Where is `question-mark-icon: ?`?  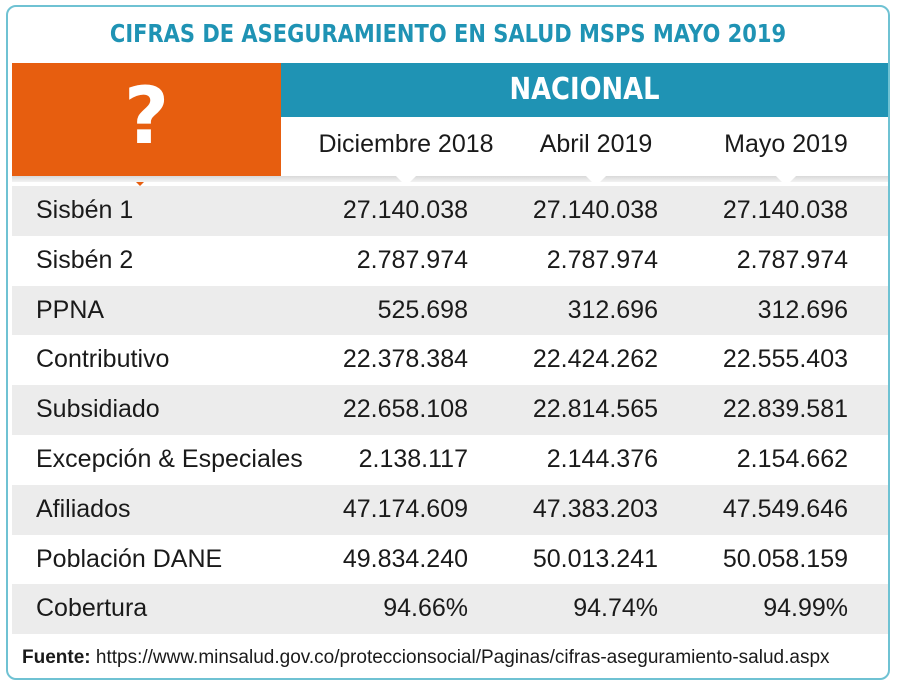
question-mark-icon: ? is located at coordinates (146, 117).